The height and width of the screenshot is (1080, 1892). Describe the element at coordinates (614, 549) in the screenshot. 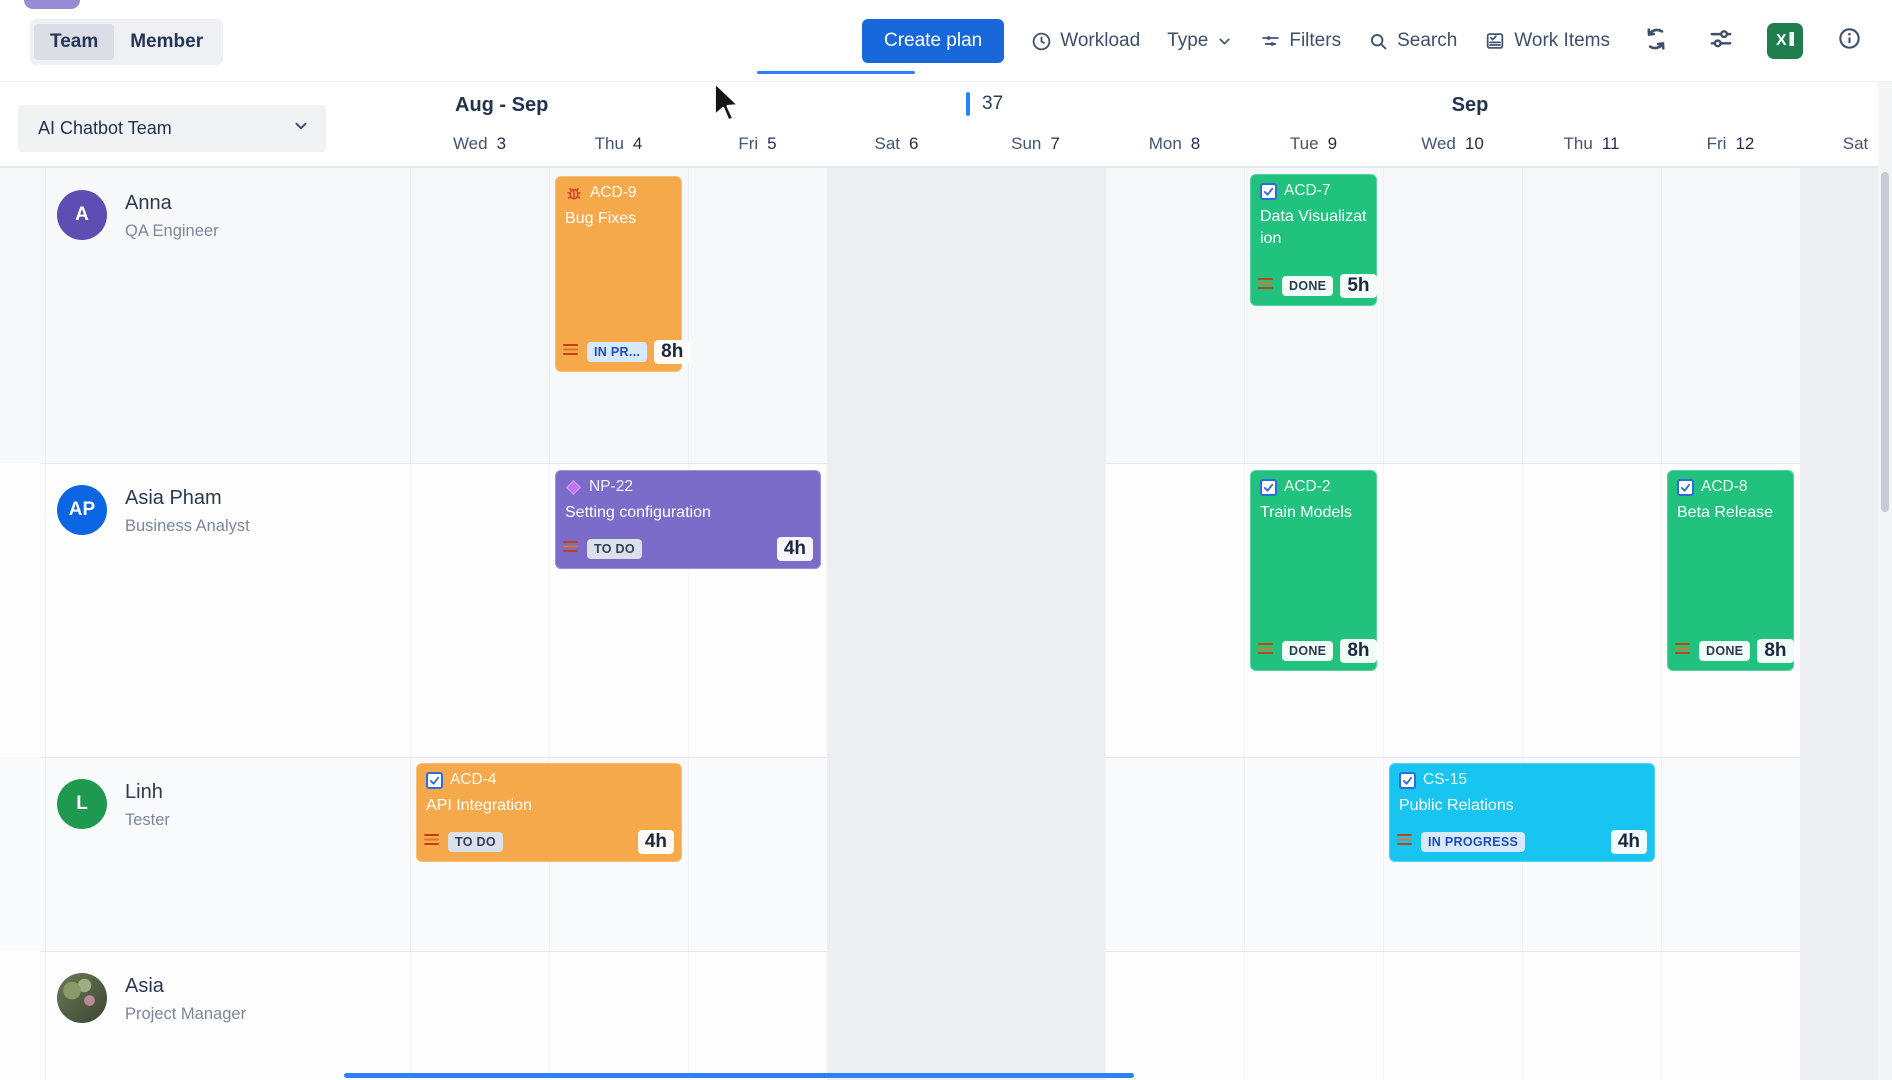

I see `status-badge: TO DO` at that location.